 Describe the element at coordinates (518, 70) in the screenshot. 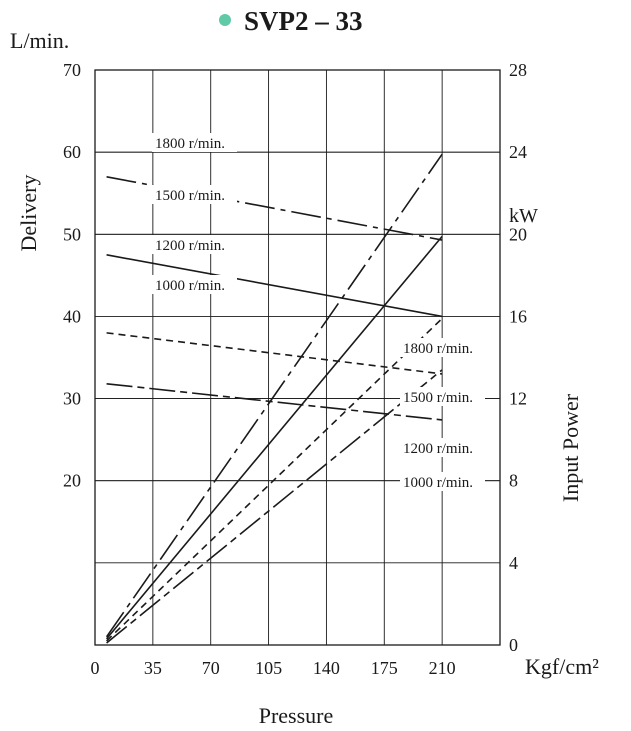

I see `right-tick-label: 28` at that location.